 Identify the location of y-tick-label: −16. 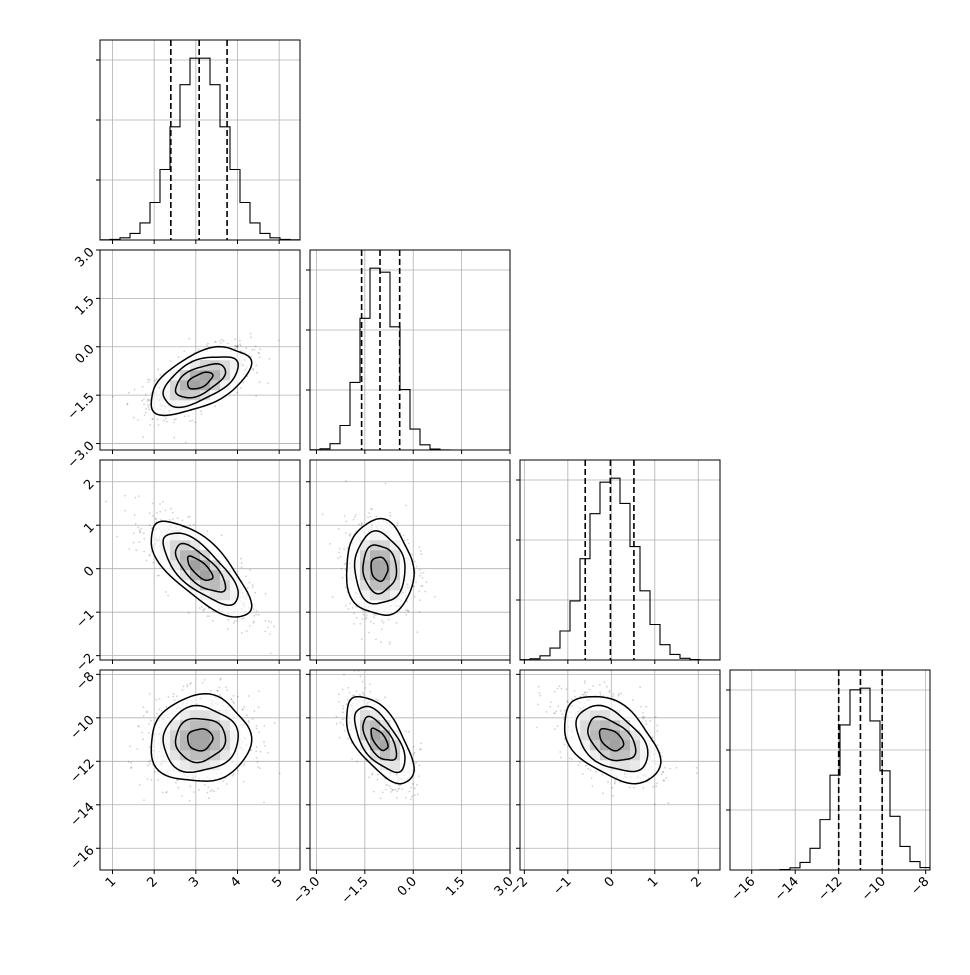
(83, 858).